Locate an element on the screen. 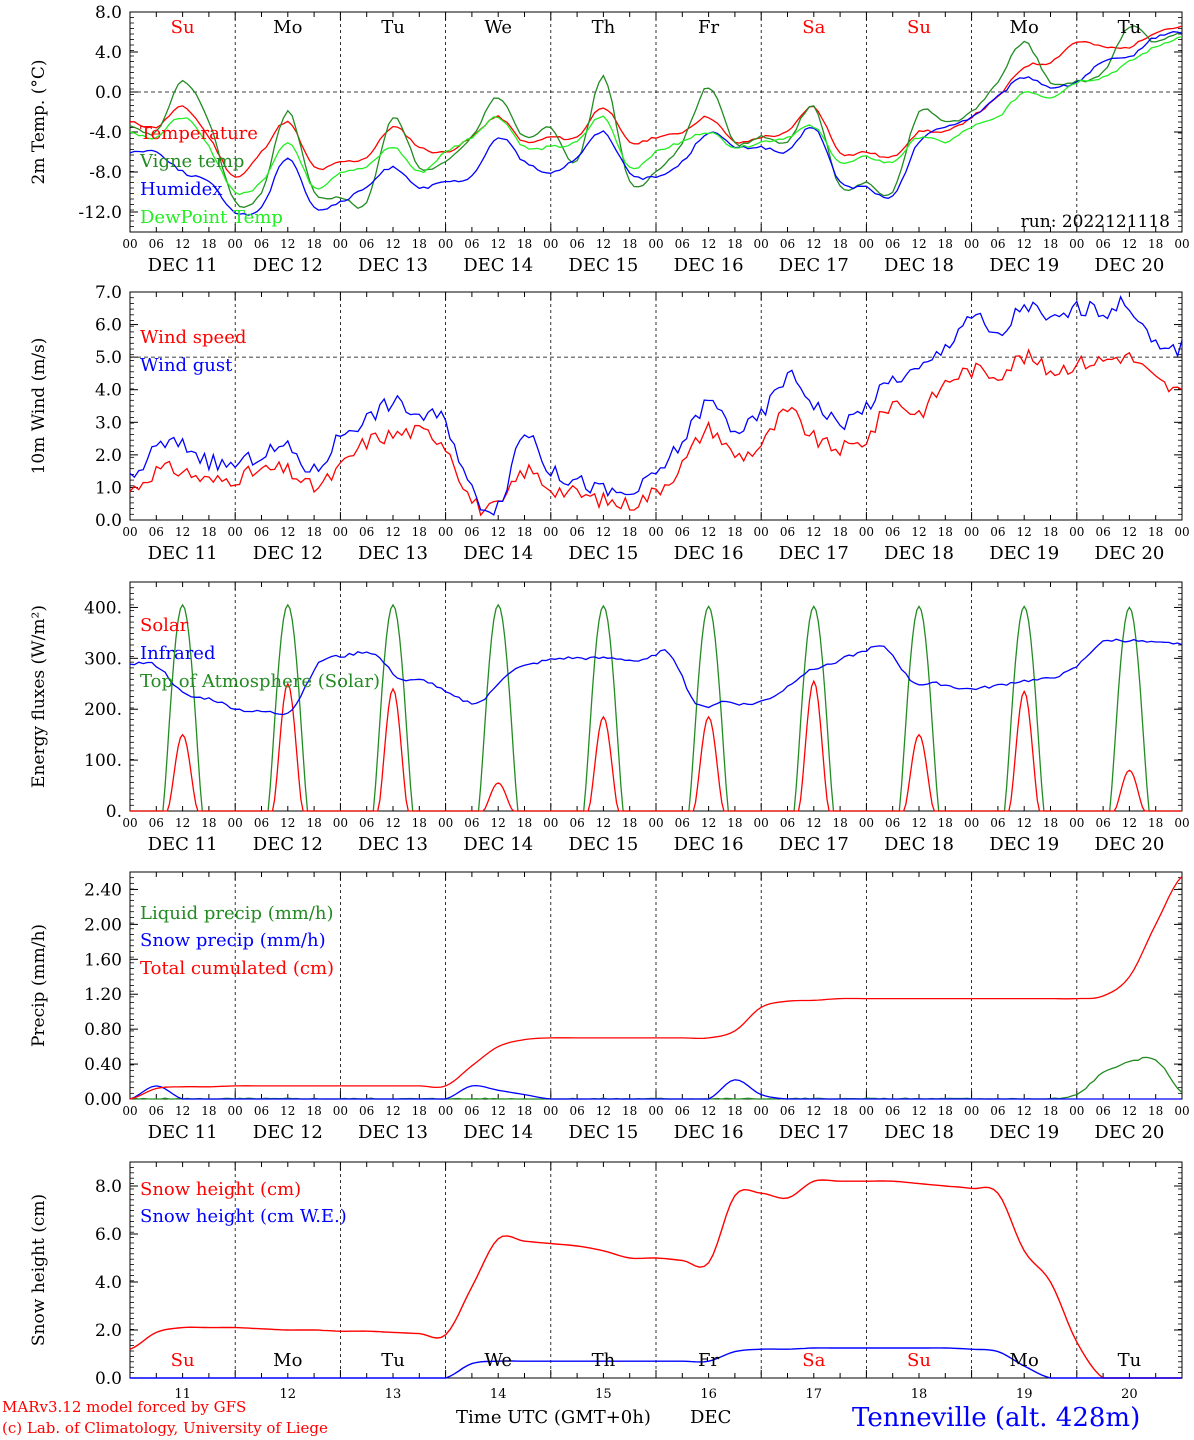 This screenshot has width=1194, height=1440. y-tick-label: 2.0 is located at coordinates (108, 1331).